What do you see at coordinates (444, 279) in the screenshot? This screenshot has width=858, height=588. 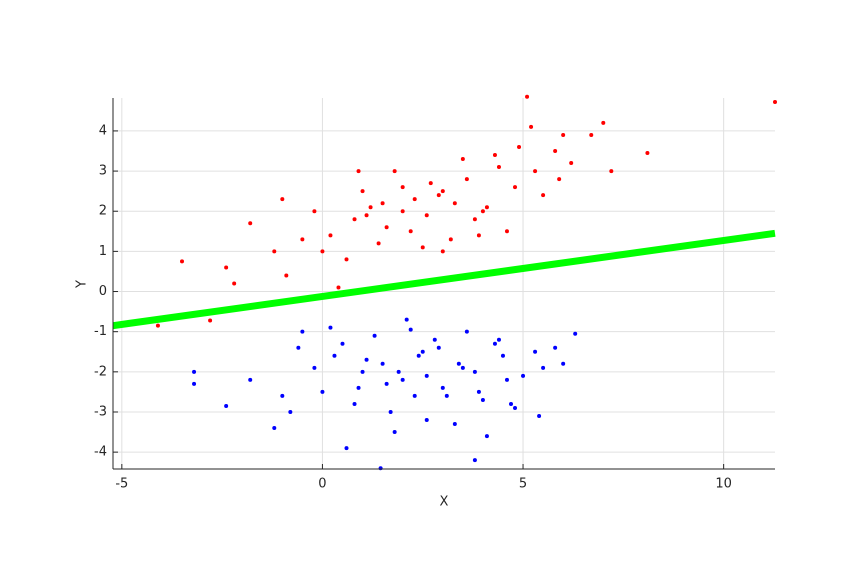 I see `fit-line` at bounding box center [444, 279].